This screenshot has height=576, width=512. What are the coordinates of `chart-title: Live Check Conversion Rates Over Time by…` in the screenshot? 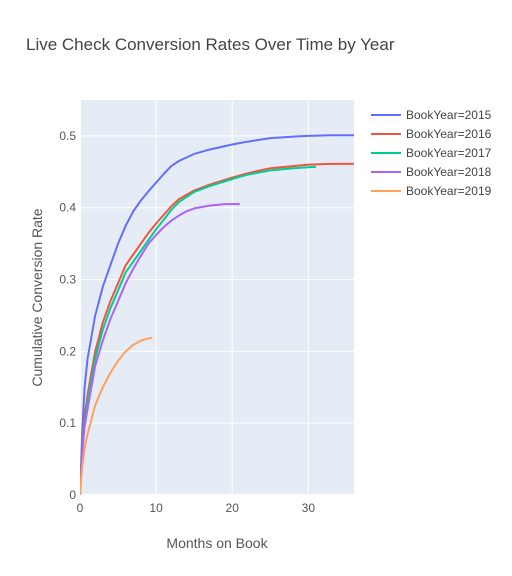 It's located at (210, 44).